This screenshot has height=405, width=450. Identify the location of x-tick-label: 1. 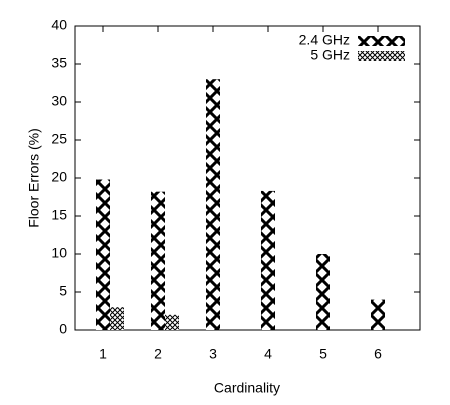
(103, 354).